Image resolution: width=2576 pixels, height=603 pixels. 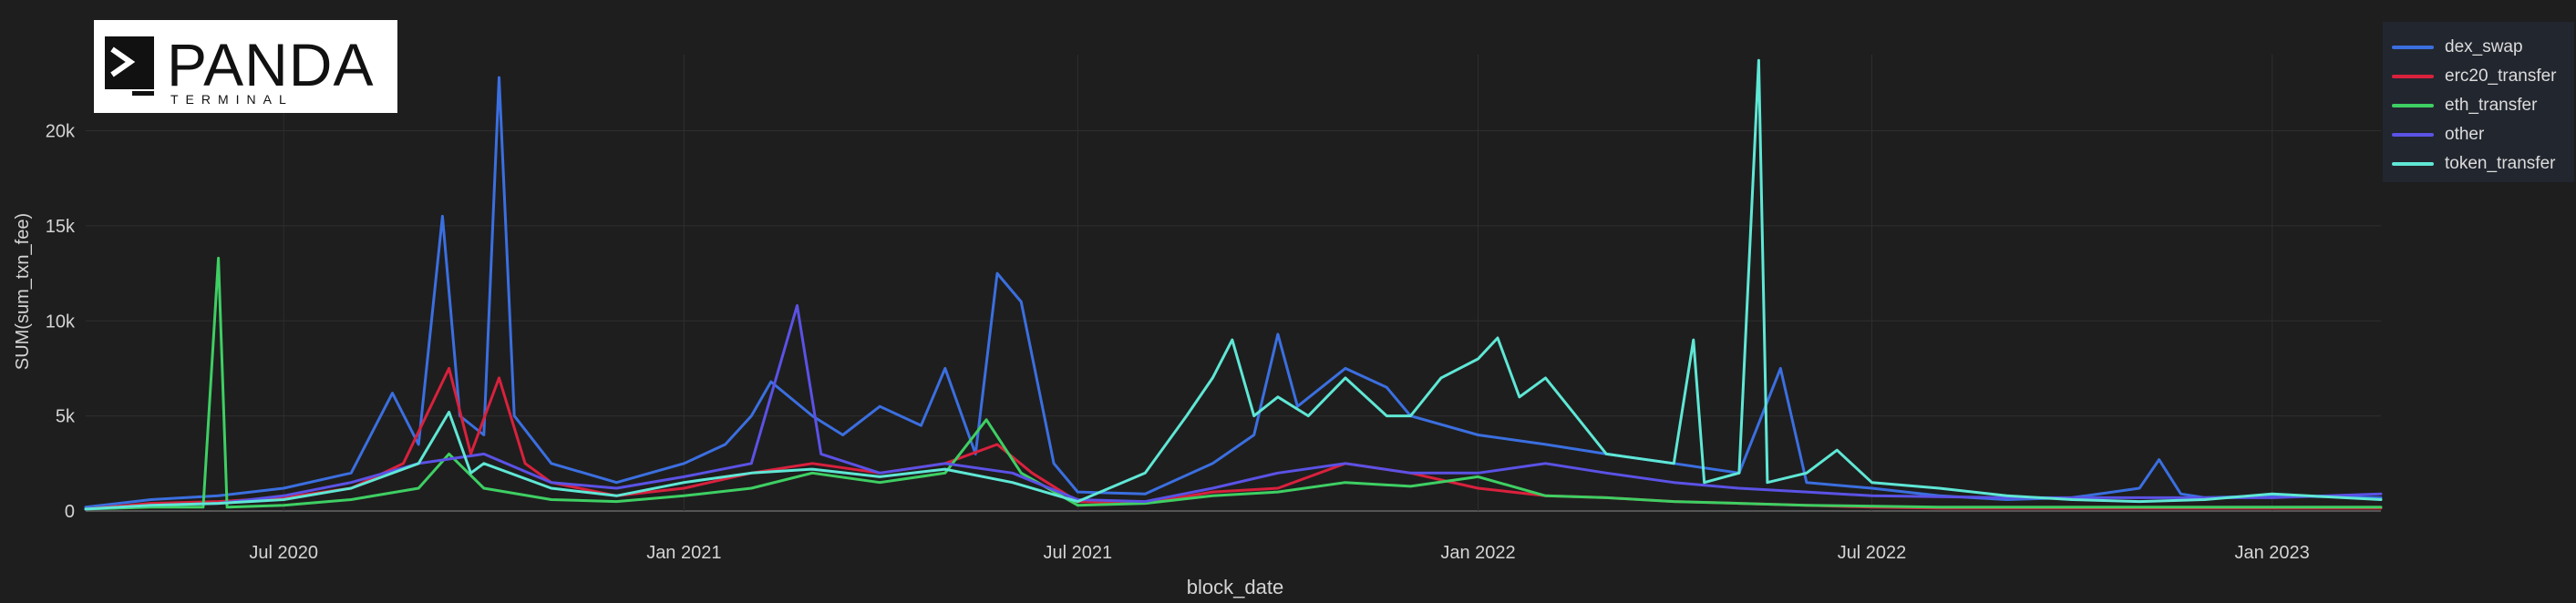 I want to click on terminal-prompt-icon, so click(x=129, y=66).